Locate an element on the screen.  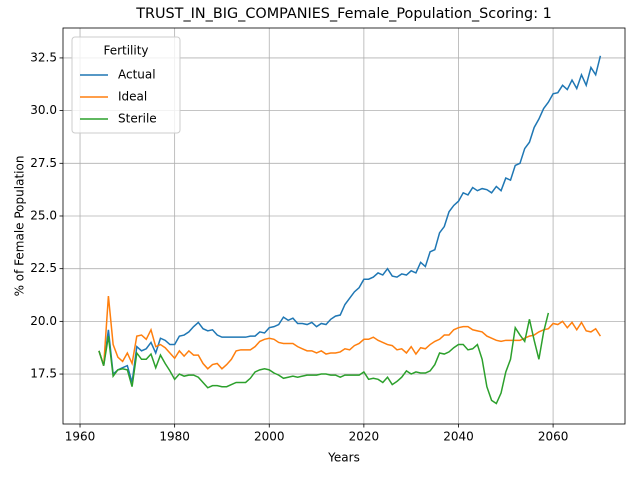
x-tick-label: 2060 is located at coordinates (553, 437).